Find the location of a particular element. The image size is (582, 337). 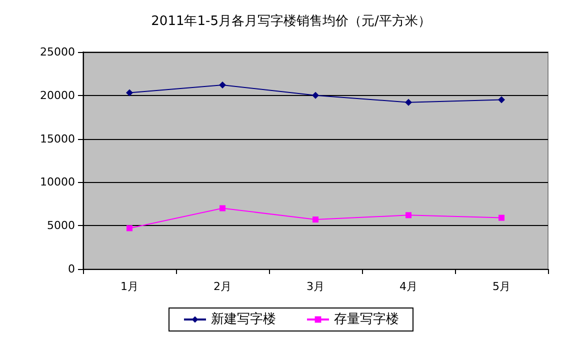

y-tick-label: 0 is located at coordinates (71, 269).